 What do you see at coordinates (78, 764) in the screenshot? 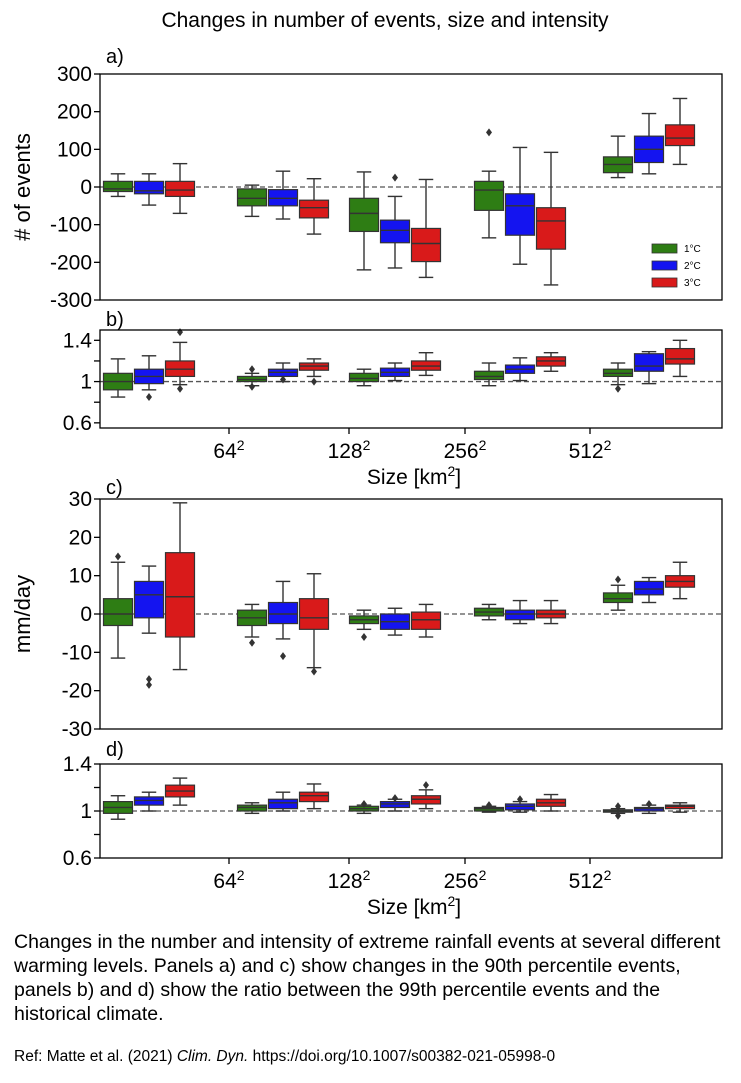
I see `y-tick-label: 1.4` at bounding box center [78, 764].